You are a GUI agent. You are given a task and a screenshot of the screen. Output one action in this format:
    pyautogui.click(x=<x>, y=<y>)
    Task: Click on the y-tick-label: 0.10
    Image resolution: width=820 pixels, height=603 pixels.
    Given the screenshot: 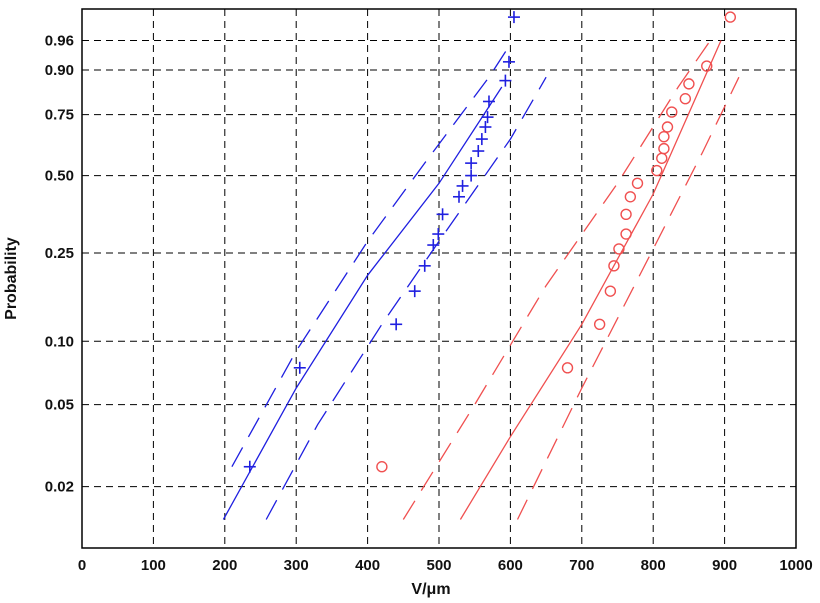 What is the action you would take?
    pyautogui.click(x=59, y=341)
    